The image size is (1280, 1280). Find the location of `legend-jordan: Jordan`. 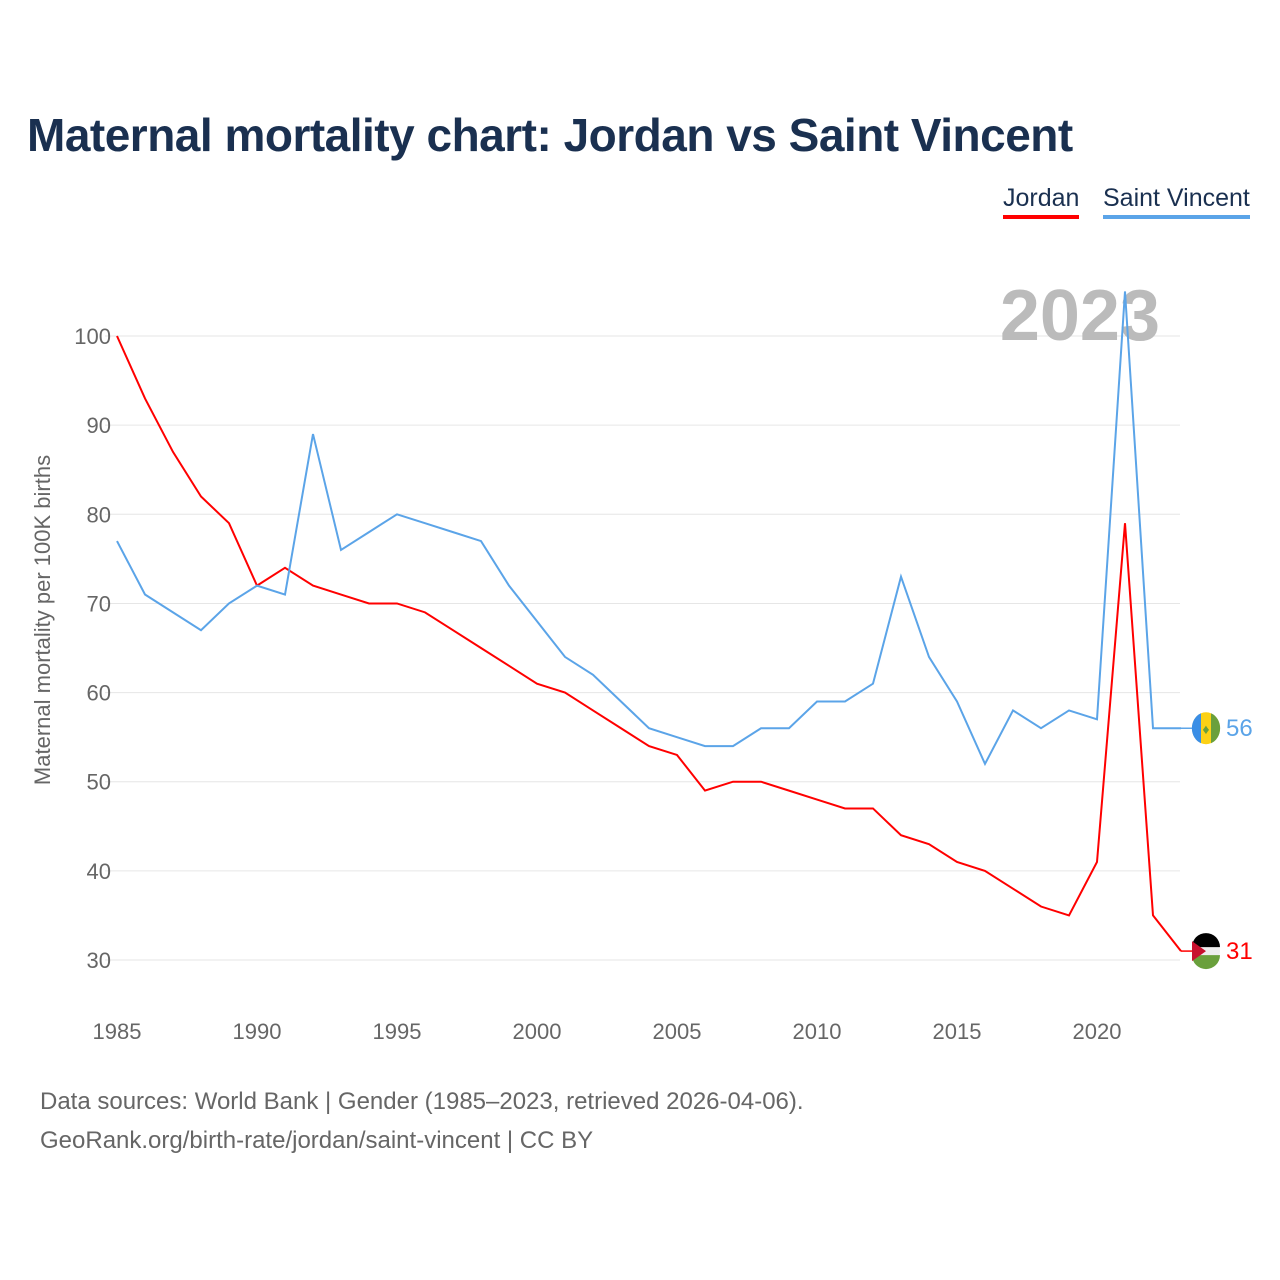

legend-jordan: Jordan is located at coordinates (1041, 201).